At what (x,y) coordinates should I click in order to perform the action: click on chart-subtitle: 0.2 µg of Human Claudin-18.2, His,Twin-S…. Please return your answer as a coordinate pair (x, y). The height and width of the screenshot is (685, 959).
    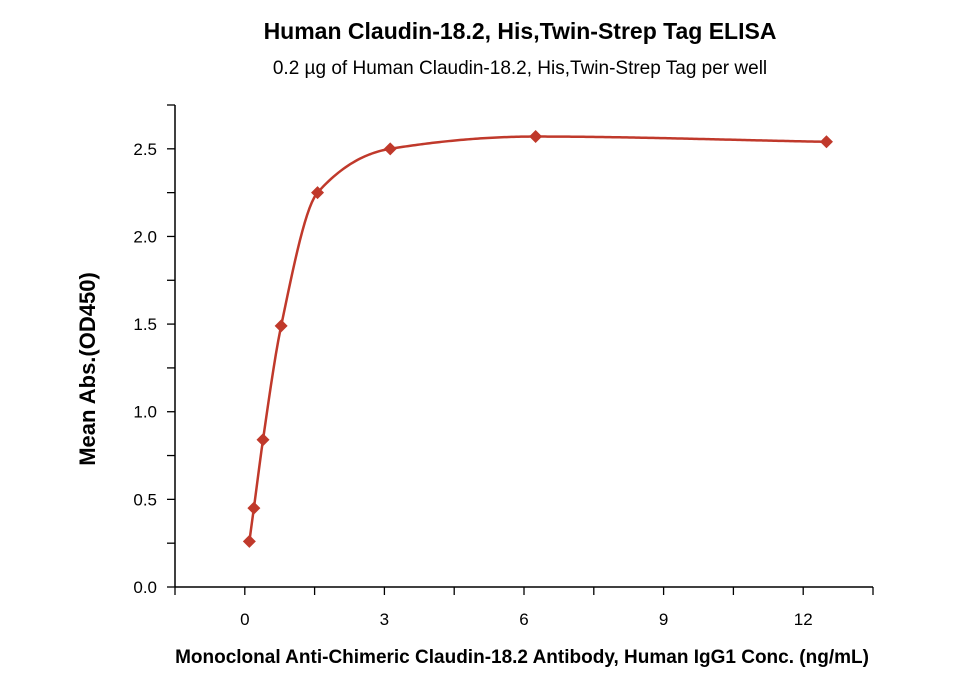
    Looking at the image, I should click on (520, 68).